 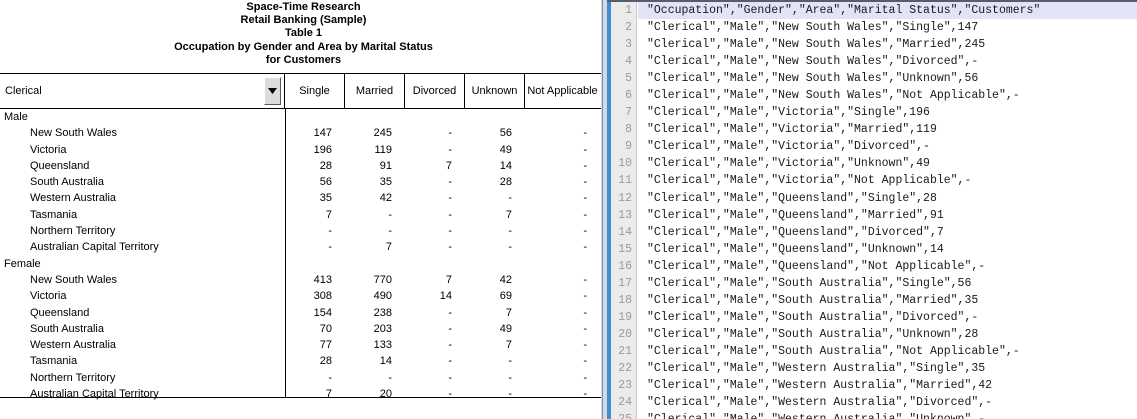 What do you see at coordinates (300, 361) in the screenshot?
I see `table-row: Tasmania 28 14 - - -` at bounding box center [300, 361].